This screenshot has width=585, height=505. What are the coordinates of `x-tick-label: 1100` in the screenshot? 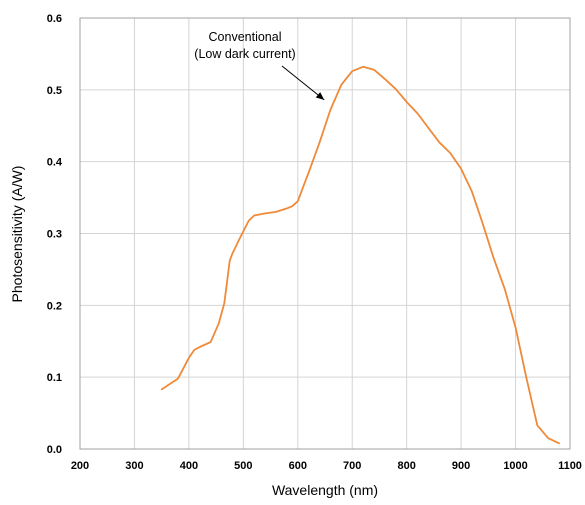 It's located at (570, 466).